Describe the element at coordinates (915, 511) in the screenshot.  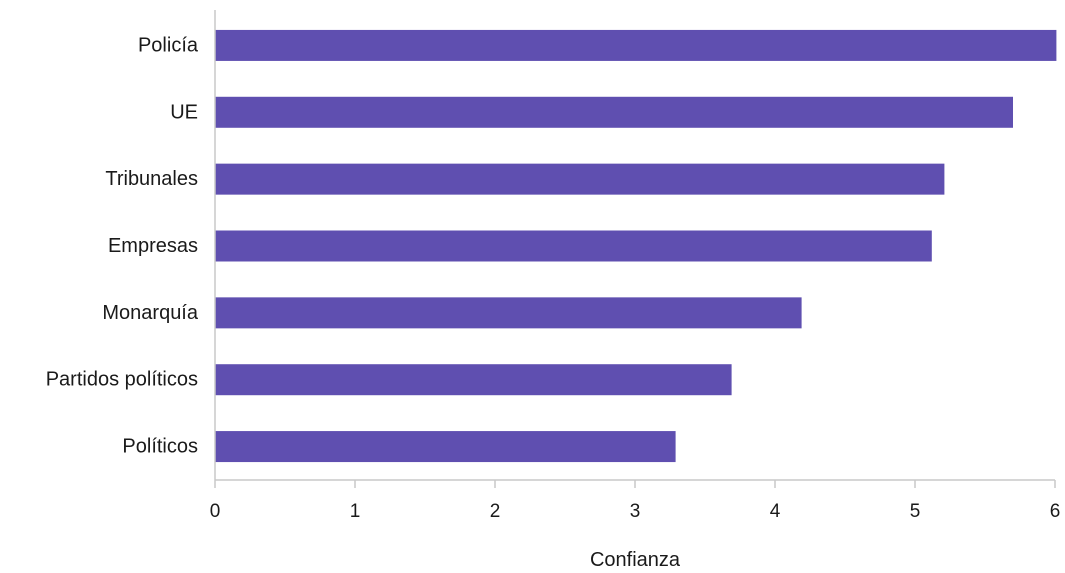
I see `x-tick-label-5: 5` at that location.